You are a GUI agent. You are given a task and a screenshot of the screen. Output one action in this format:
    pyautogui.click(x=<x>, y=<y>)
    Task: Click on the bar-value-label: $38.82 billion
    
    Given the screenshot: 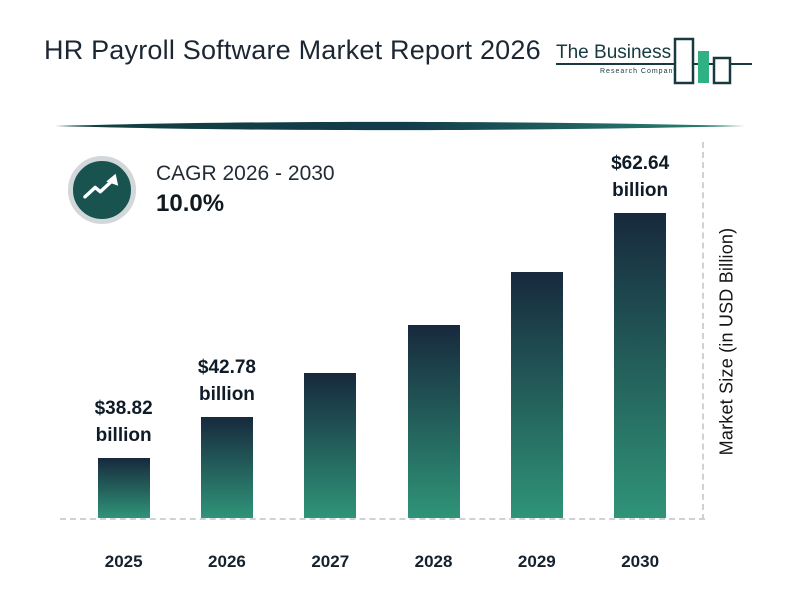 What is the action you would take?
    pyautogui.click(x=123, y=422)
    